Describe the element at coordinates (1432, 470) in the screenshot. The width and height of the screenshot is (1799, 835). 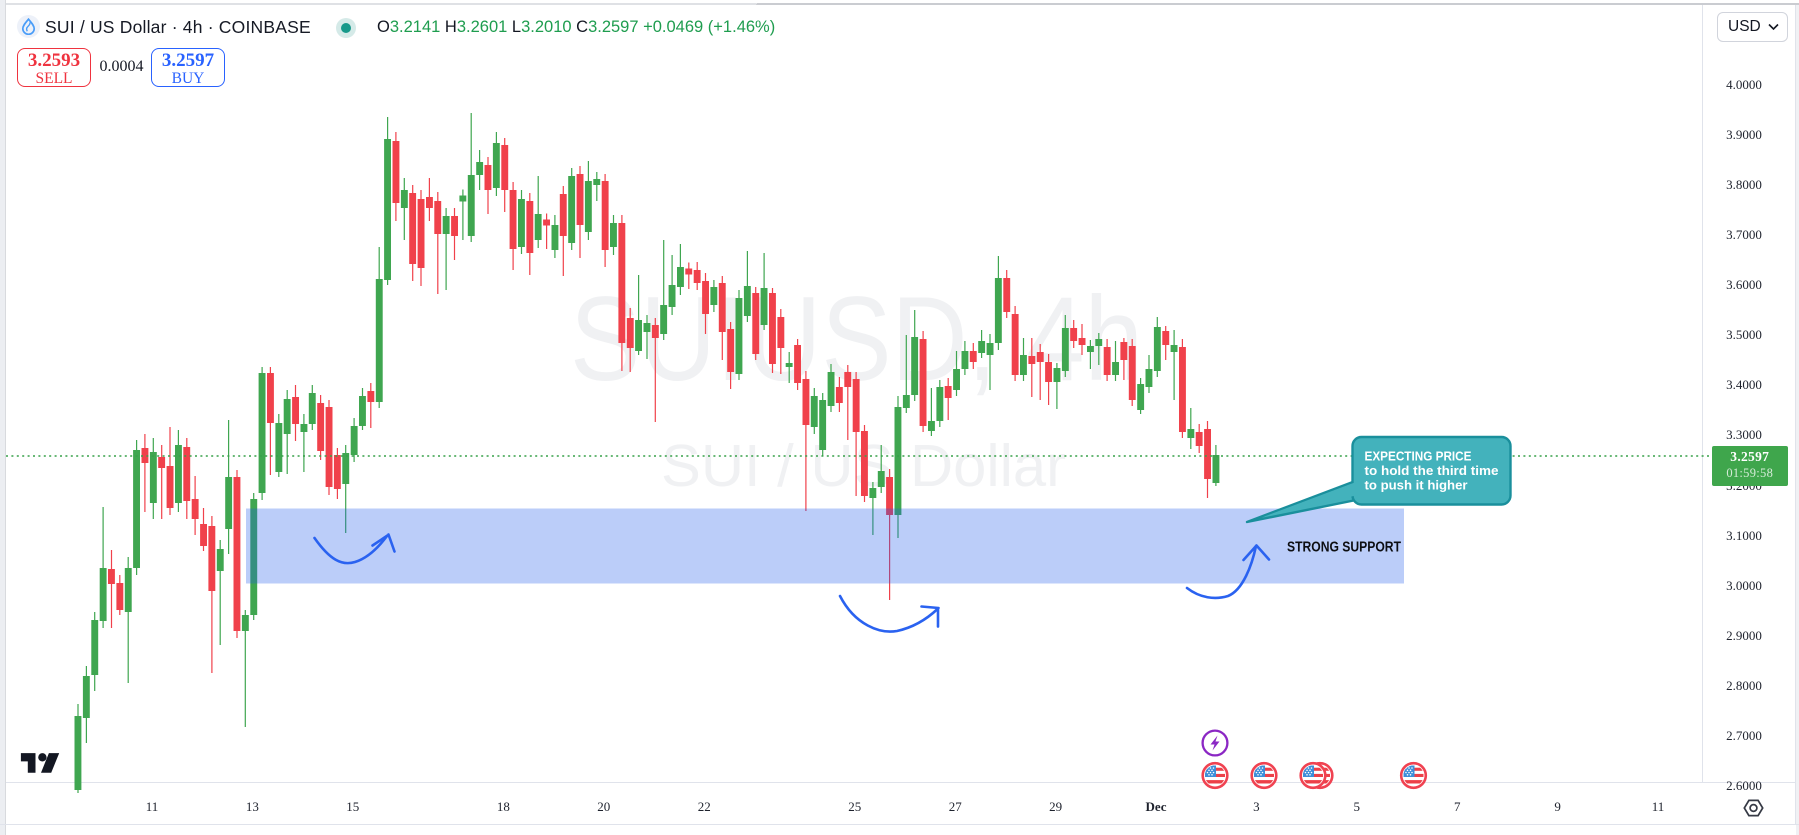
I see `svg-text: to hold the third time` at that location.